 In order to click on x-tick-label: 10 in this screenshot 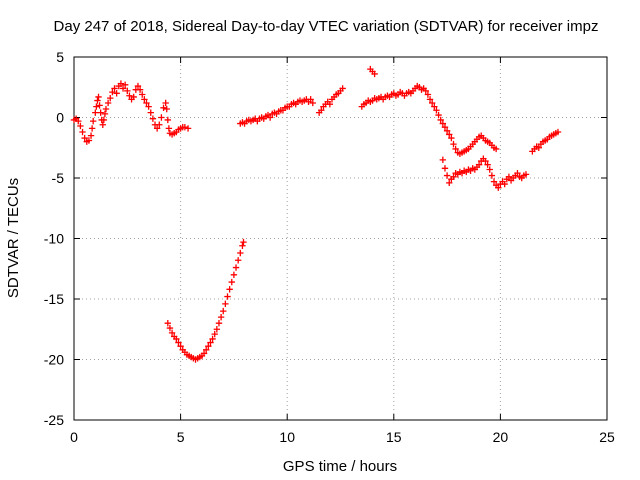, I will do `click(287, 437)`.